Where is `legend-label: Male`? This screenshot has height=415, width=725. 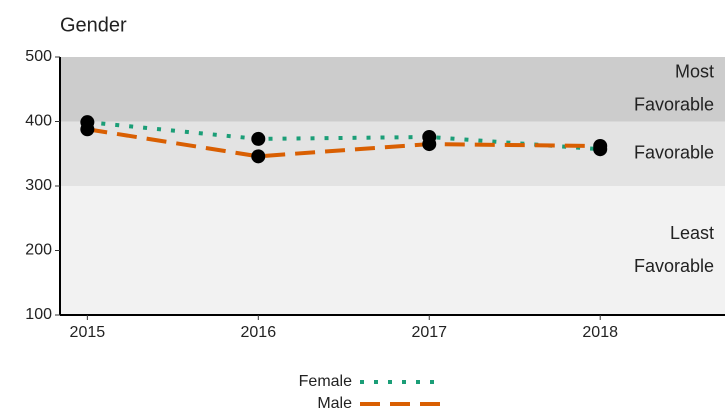
legend-label: Male is located at coordinates (334, 403).